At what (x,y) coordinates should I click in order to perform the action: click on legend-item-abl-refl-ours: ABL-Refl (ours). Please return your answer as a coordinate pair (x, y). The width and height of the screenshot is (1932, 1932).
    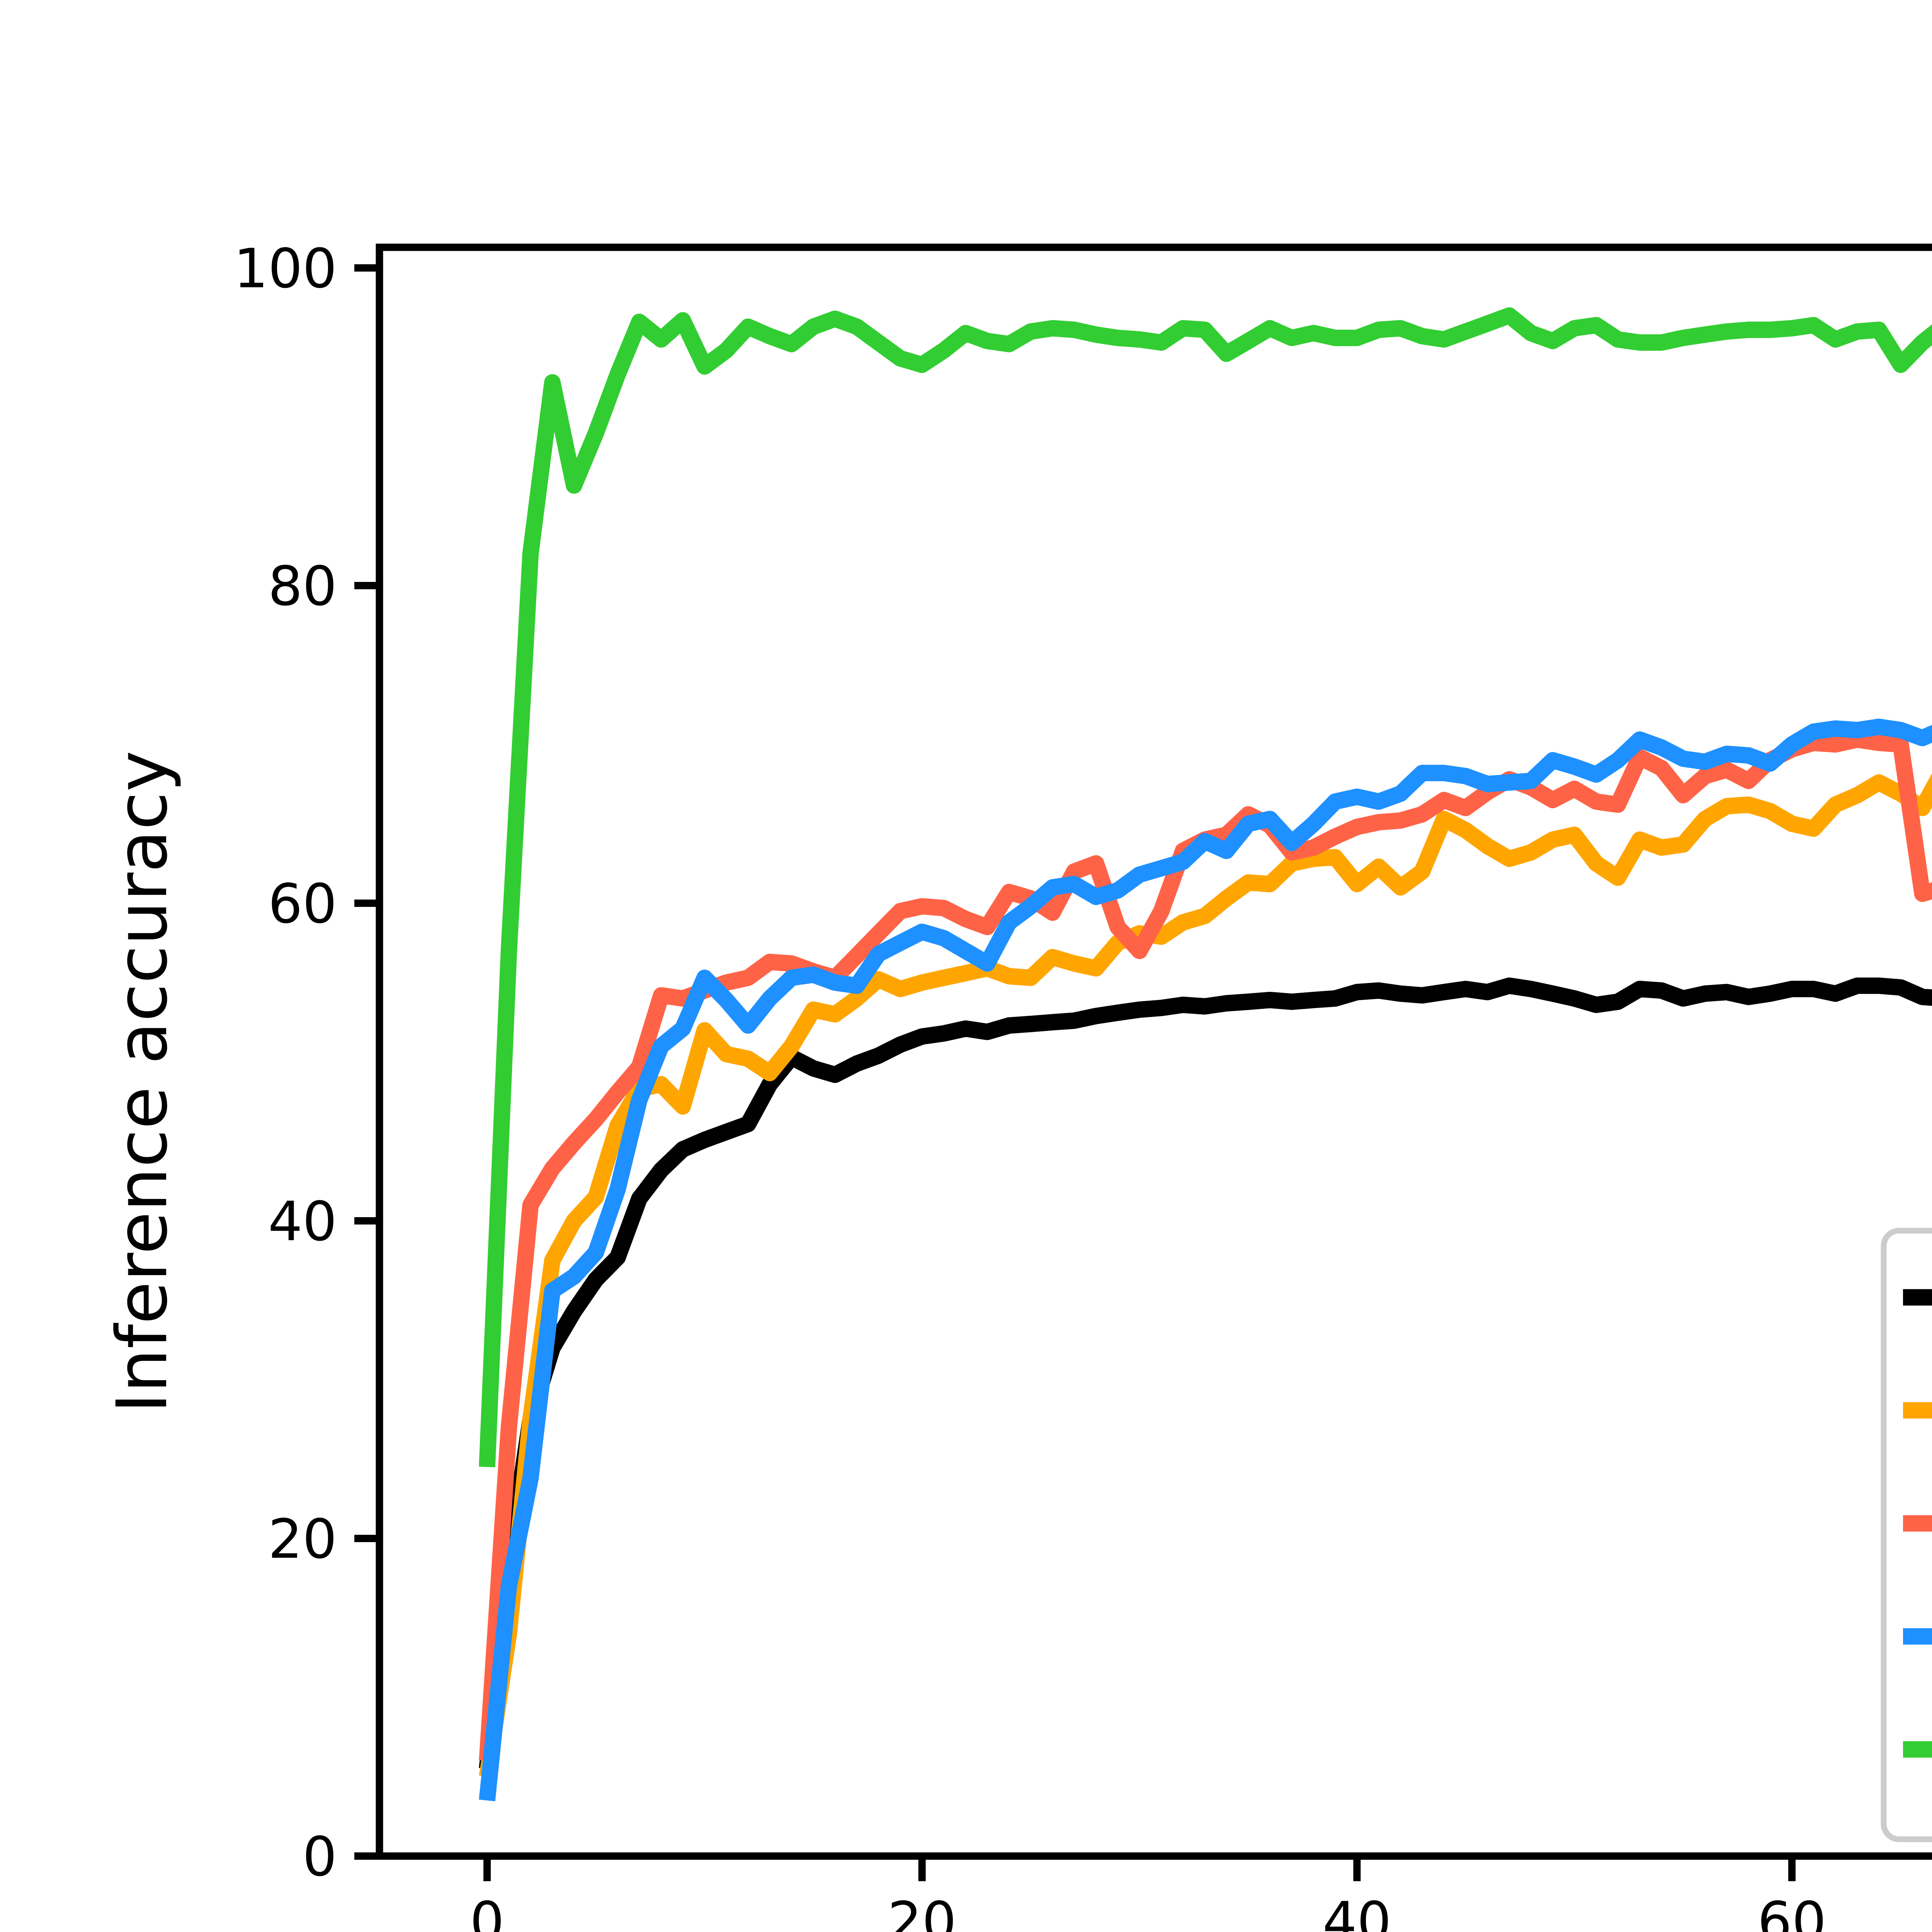
    Looking at the image, I should click on (1917, 1750).